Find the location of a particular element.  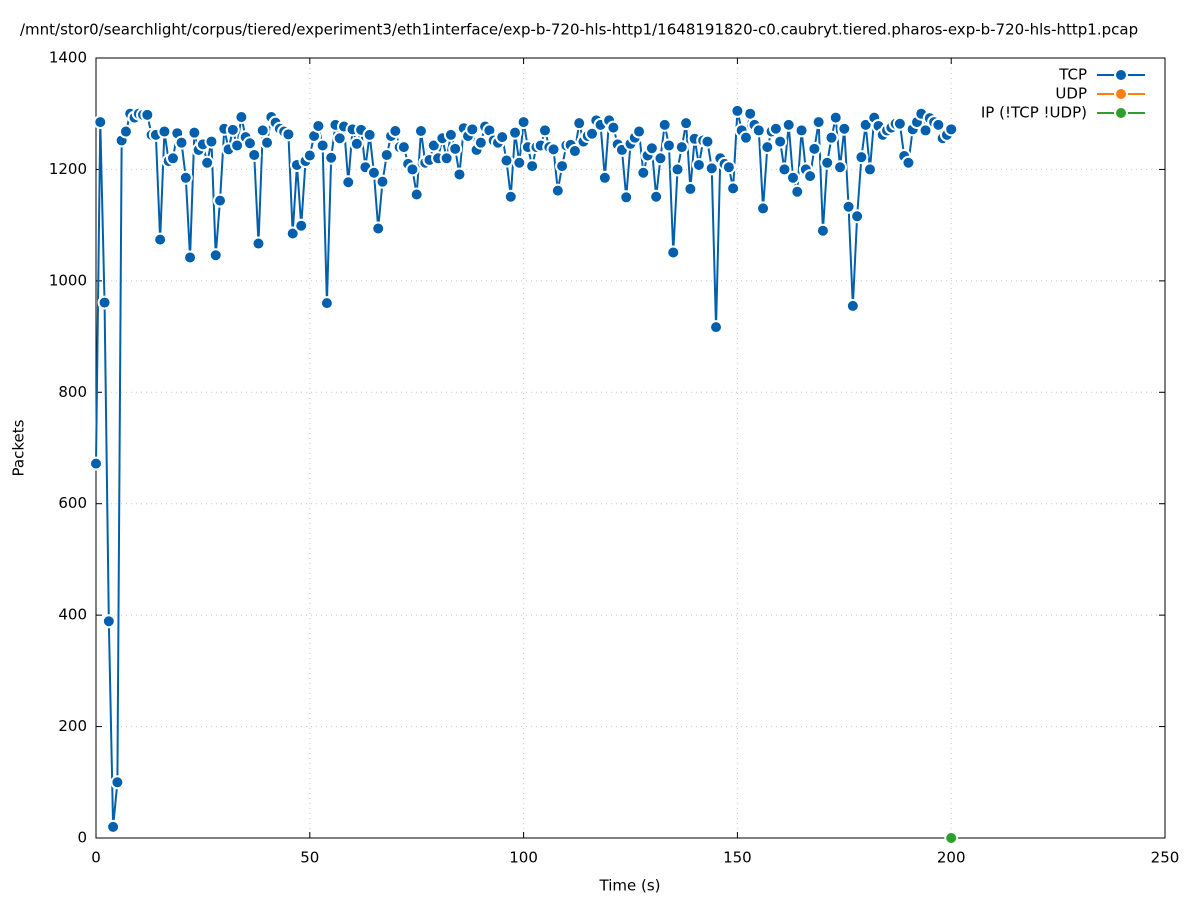

y-axis-label: Packets is located at coordinates (19, 447).